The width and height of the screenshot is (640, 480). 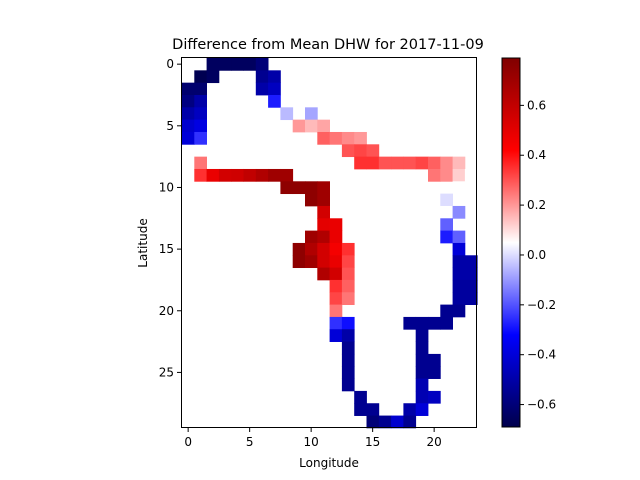 I want to click on chart-title: Difference from Mean DHW for 2017-11-09, so click(x=328, y=45).